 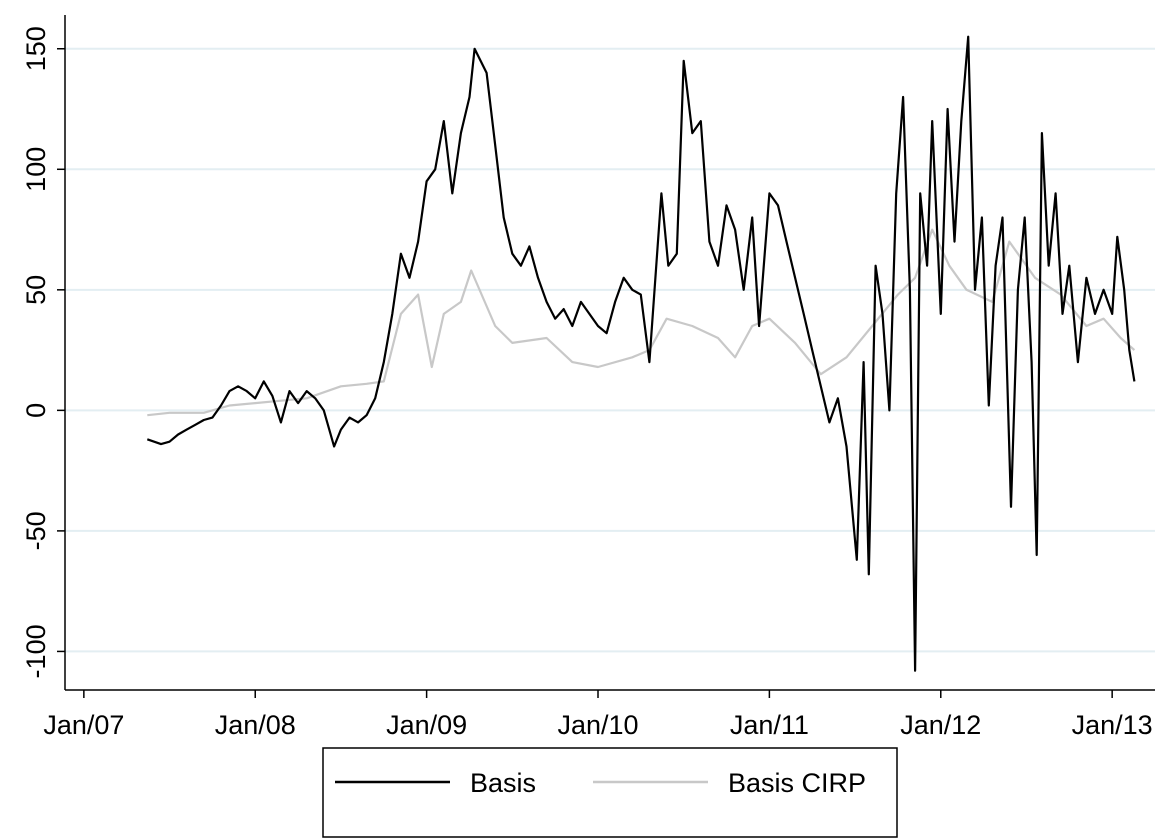 I want to click on y-tick-label: 150, so click(x=36, y=48).